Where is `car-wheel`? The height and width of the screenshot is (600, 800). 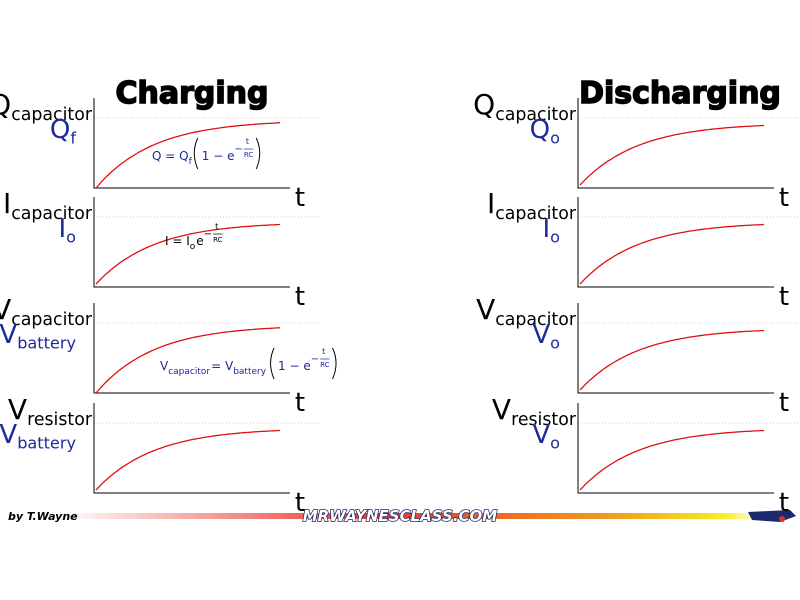 car-wheel is located at coordinates (782, 519).